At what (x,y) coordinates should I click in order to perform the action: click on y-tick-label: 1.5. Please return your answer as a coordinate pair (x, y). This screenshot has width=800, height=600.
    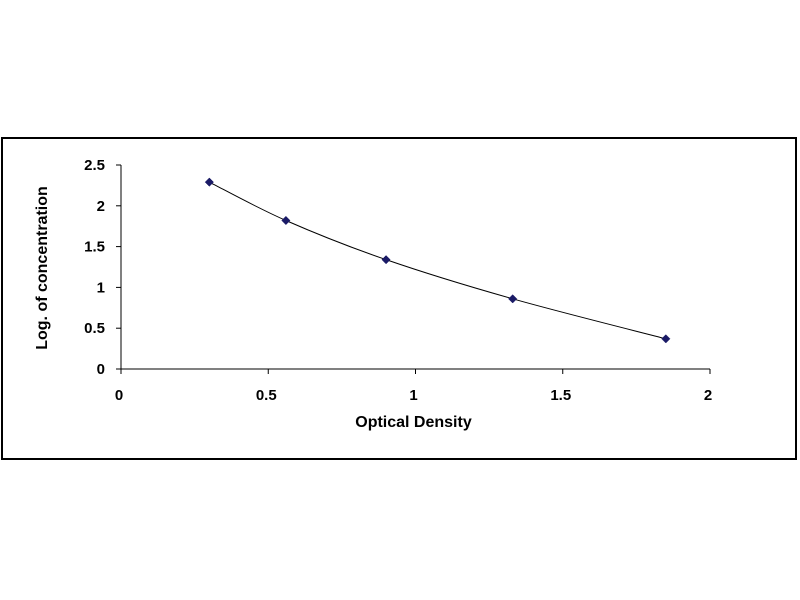
    Looking at the image, I should click on (94, 247).